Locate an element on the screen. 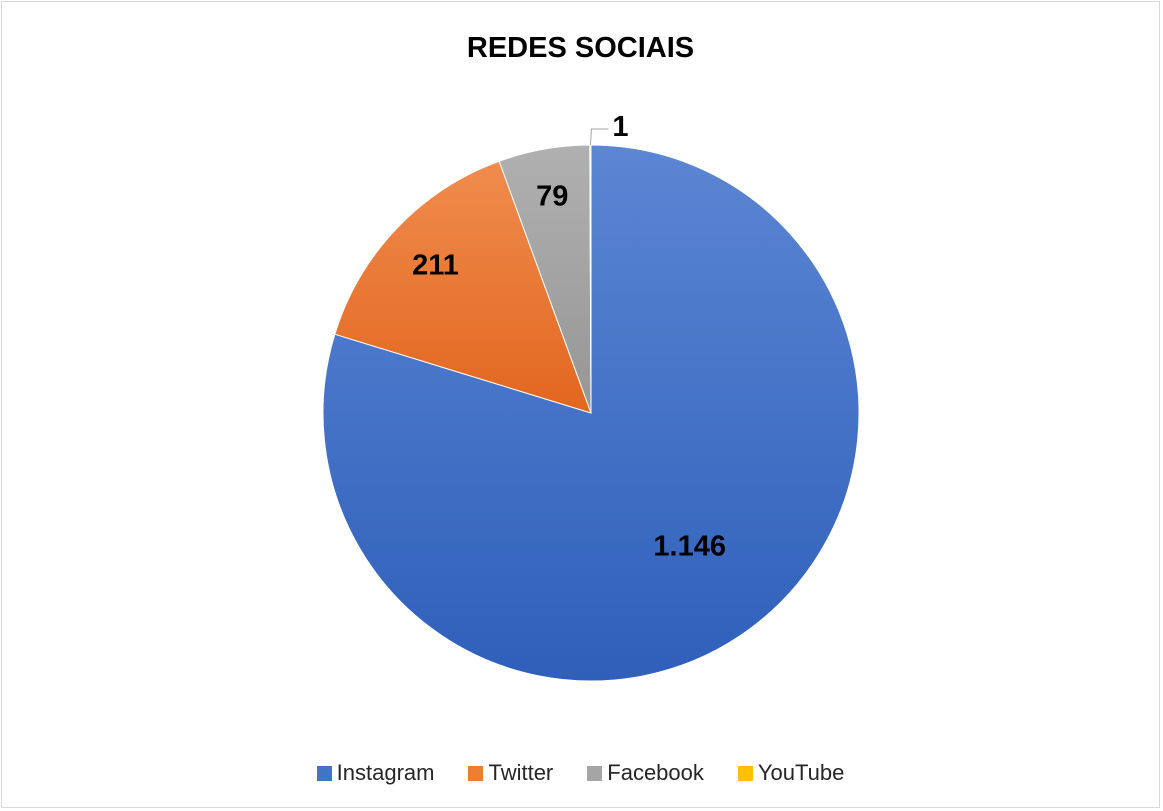 The width and height of the screenshot is (1163, 811). chart-title: REDES SOCIAIS is located at coordinates (580, 48).